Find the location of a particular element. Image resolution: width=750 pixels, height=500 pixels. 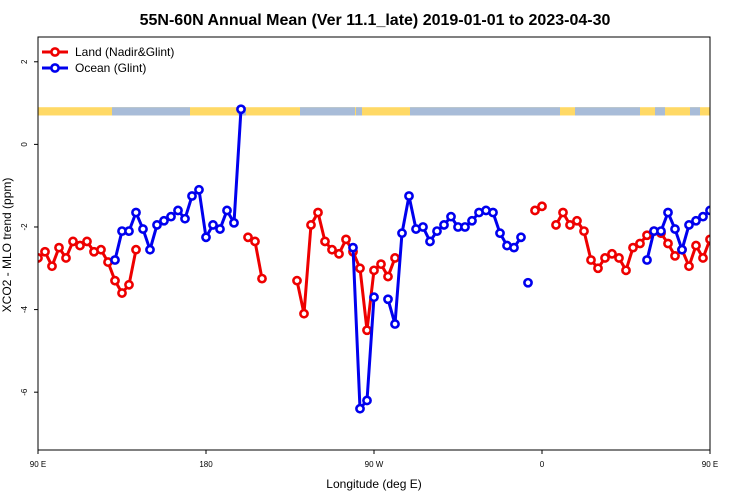

x-tick-label: 0 is located at coordinates (542, 464).